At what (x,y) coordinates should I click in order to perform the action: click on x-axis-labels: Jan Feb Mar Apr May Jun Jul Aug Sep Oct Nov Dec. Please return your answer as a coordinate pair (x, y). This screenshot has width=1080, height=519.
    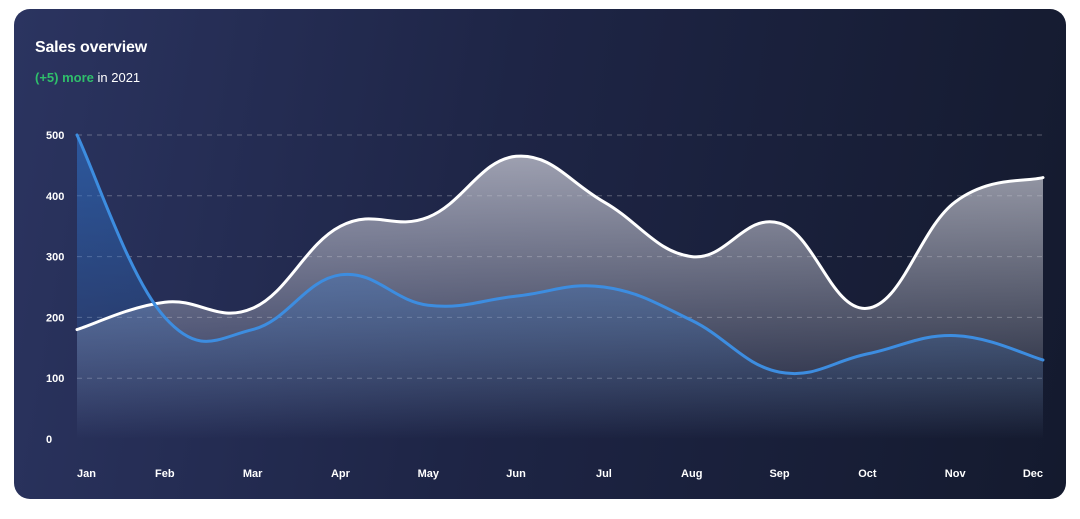
    Looking at the image, I should click on (560, 474).